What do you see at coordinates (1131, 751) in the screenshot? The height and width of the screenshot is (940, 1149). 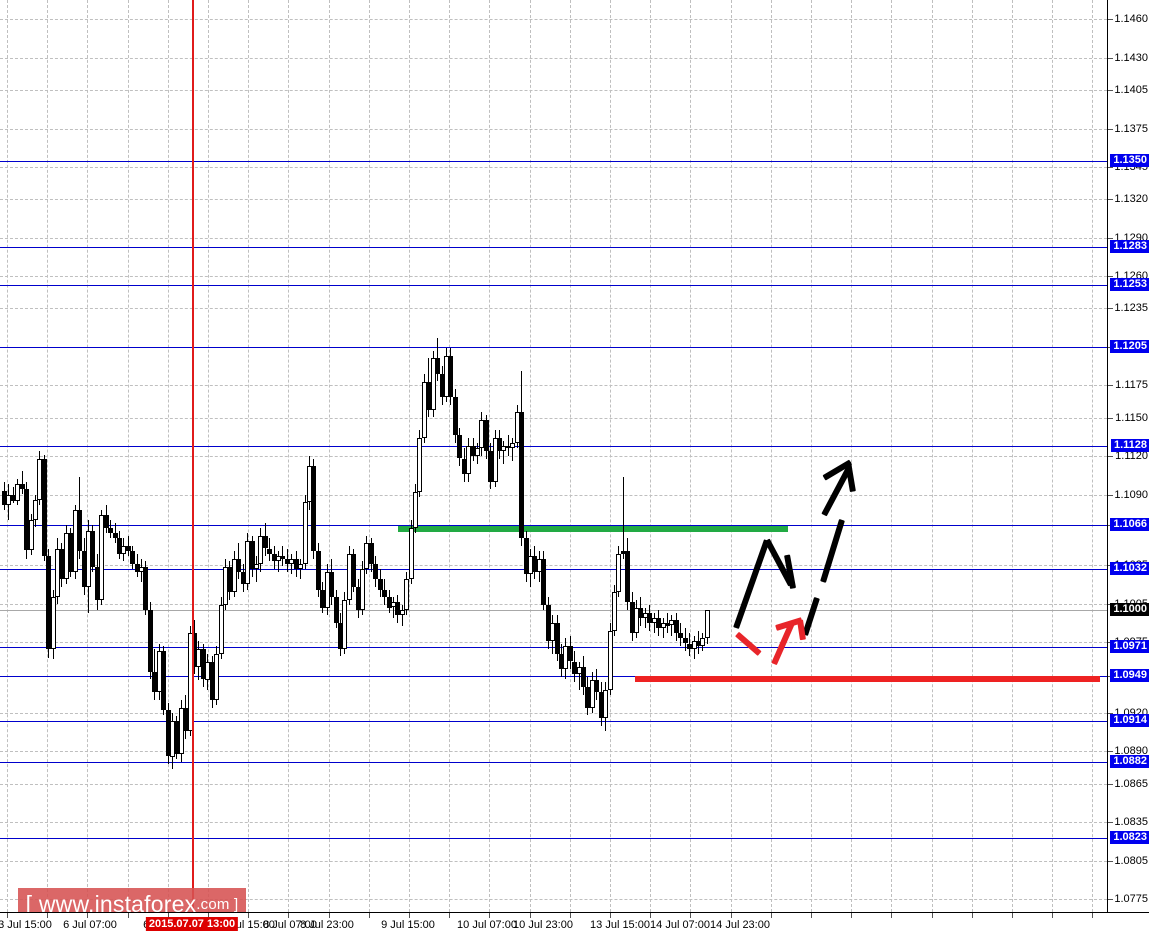 I see `price-axis-label: 1.0890` at bounding box center [1131, 751].